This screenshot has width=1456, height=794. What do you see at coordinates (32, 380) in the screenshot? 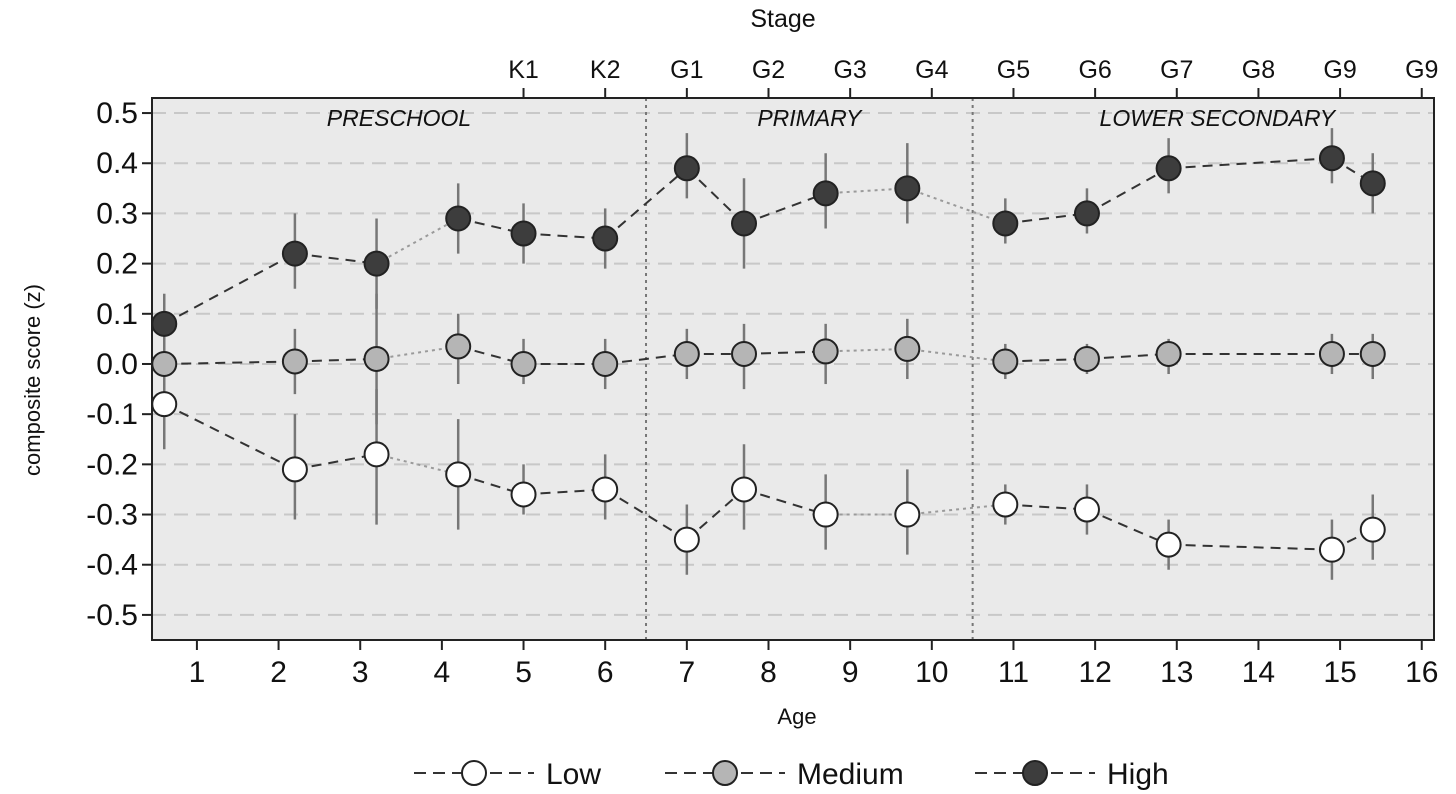
I see `y-axis-title: composite score (z)` at bounding box center [32, 380].